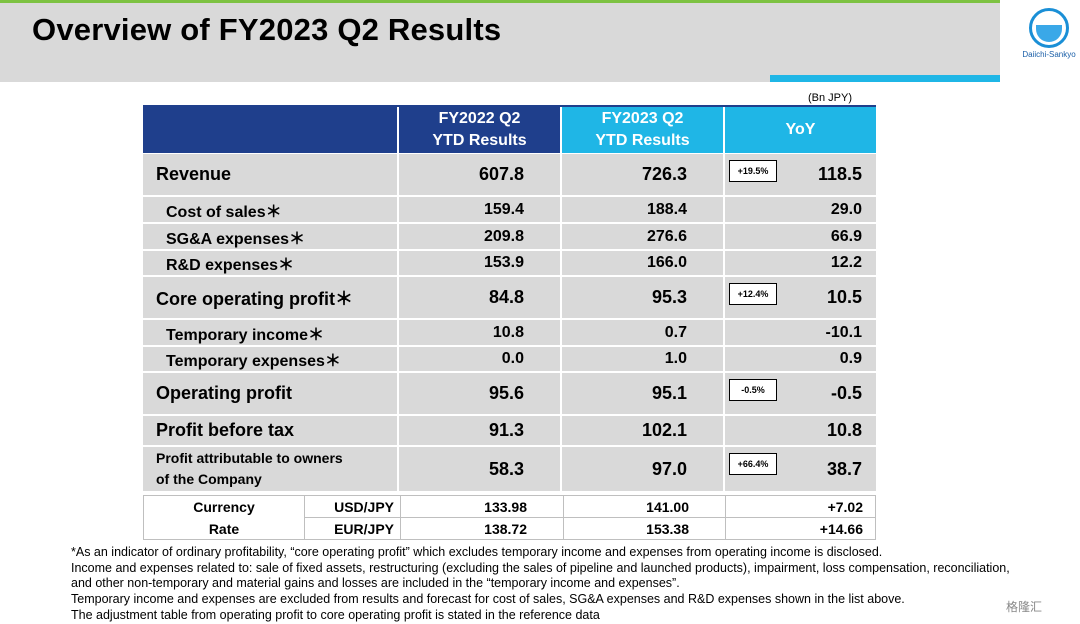 The width and height of the screenshot is (1080, 624). What do you see at coordinates (270, 236) in the screenshot?
I see `row-label: SG&A expenses＊` at bounding box center [270, 236].